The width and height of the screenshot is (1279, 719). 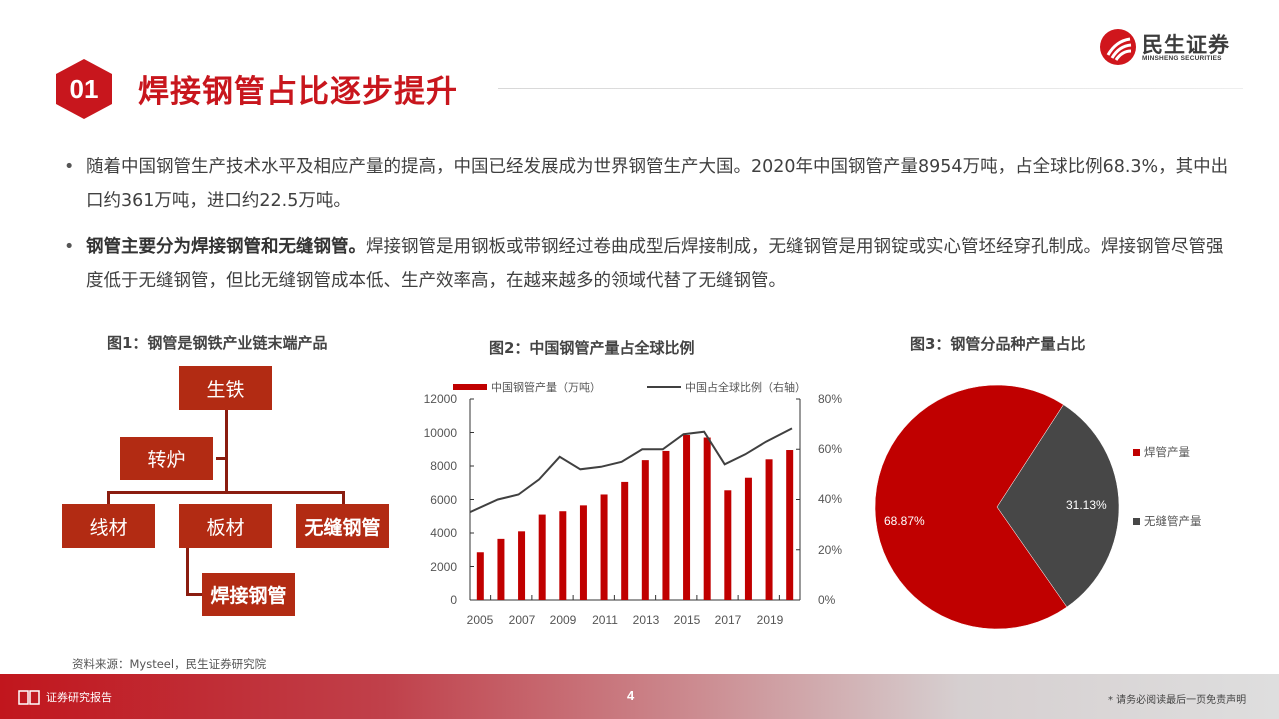 What do you see at coordinates (631, 470) in the screenshot?
I see `share-line` at bounding box center [631, 470].